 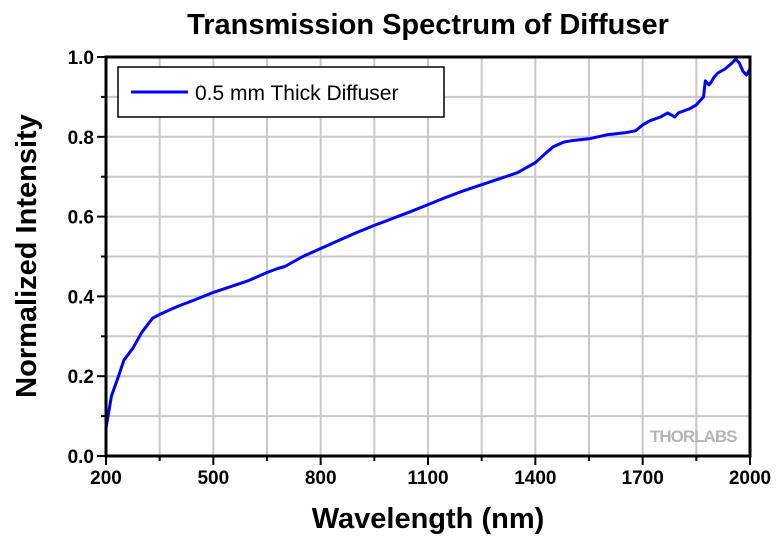 I want to click on y-tick-label: 0.0, so click(x=81, y=457).